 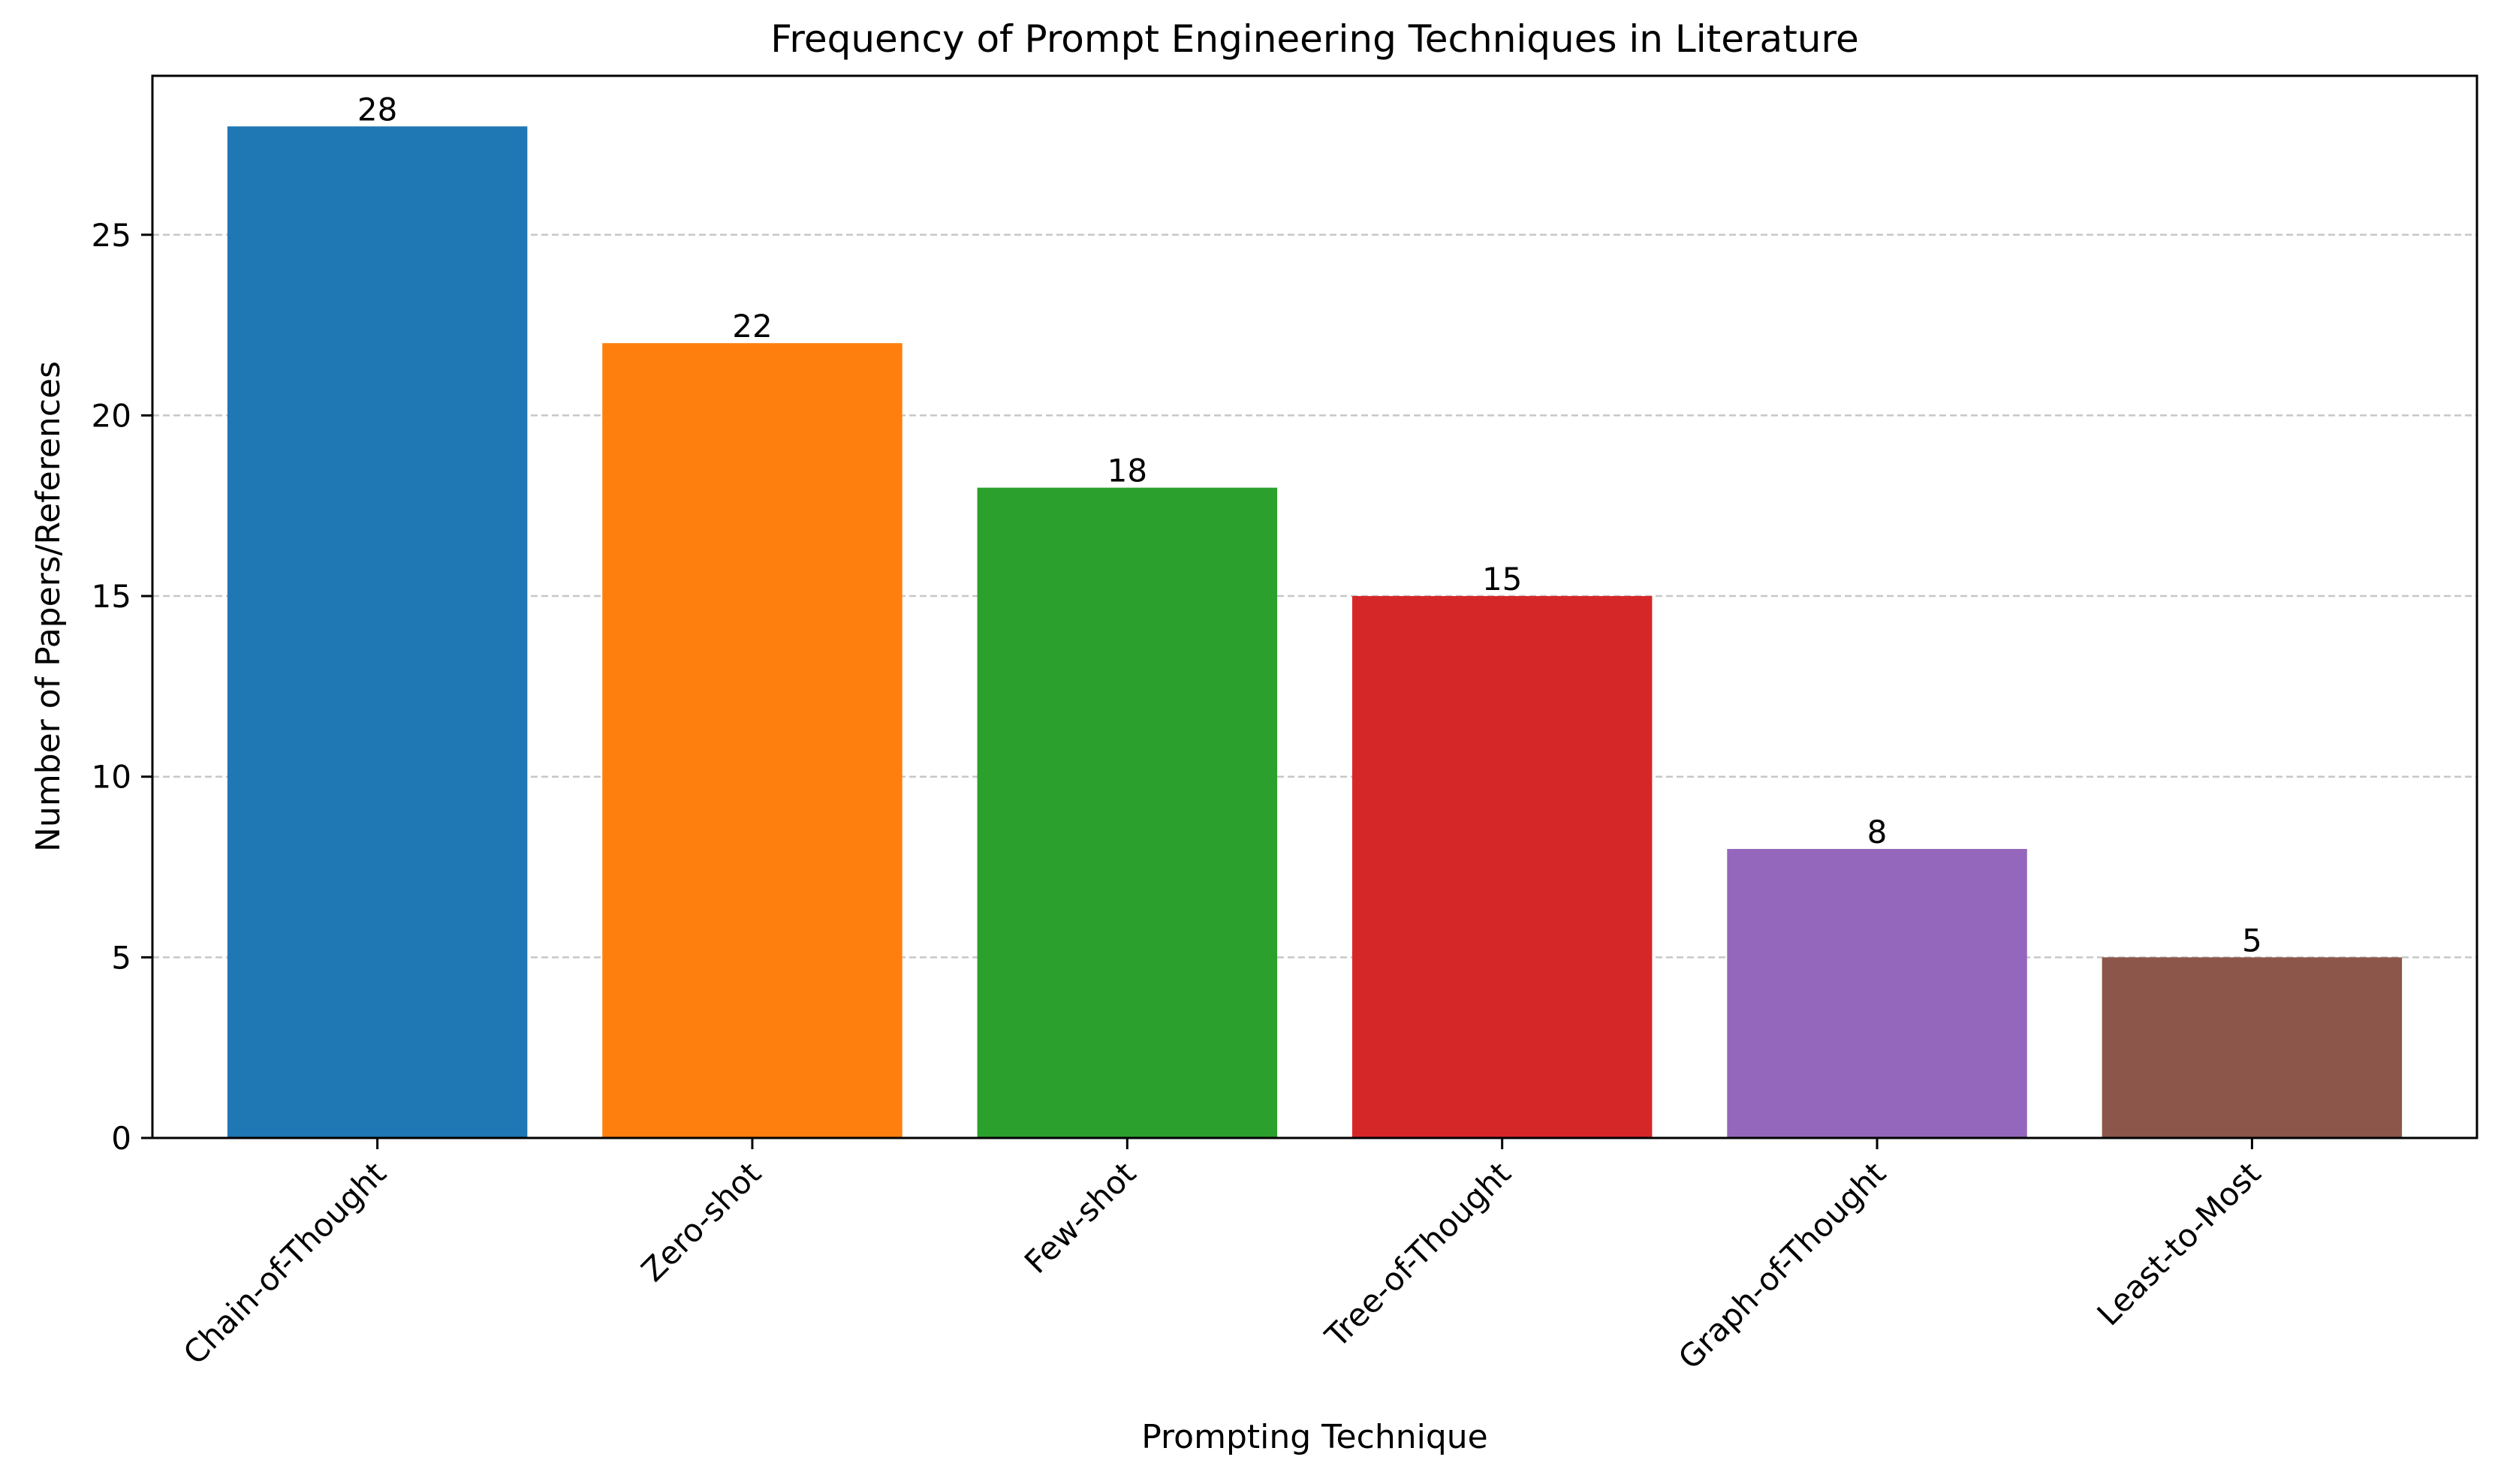 What do you see at coordinates (48, 606) in the screenshot?
I see `y-axis-label: Number of Papers/References` at bounding box center [48, 606].